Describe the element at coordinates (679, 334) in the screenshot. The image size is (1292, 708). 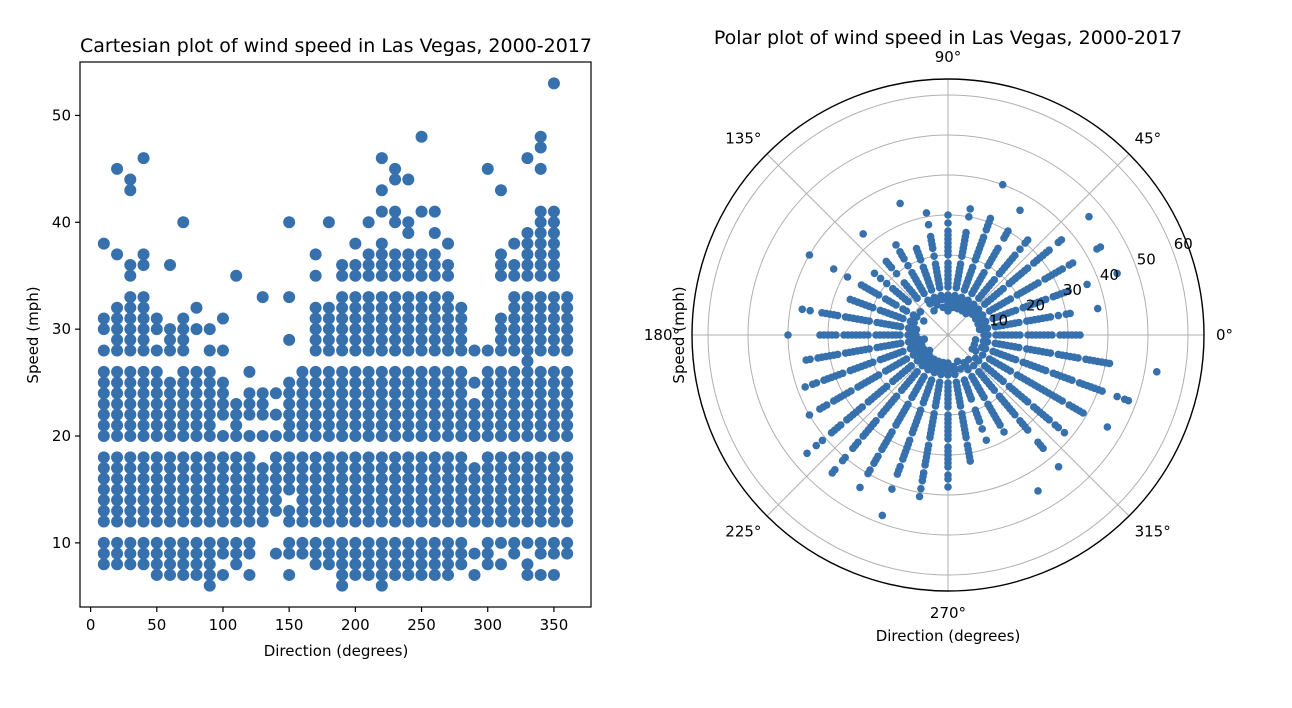
I see `polar-y-axis-label: Speed (mph)` at that location.